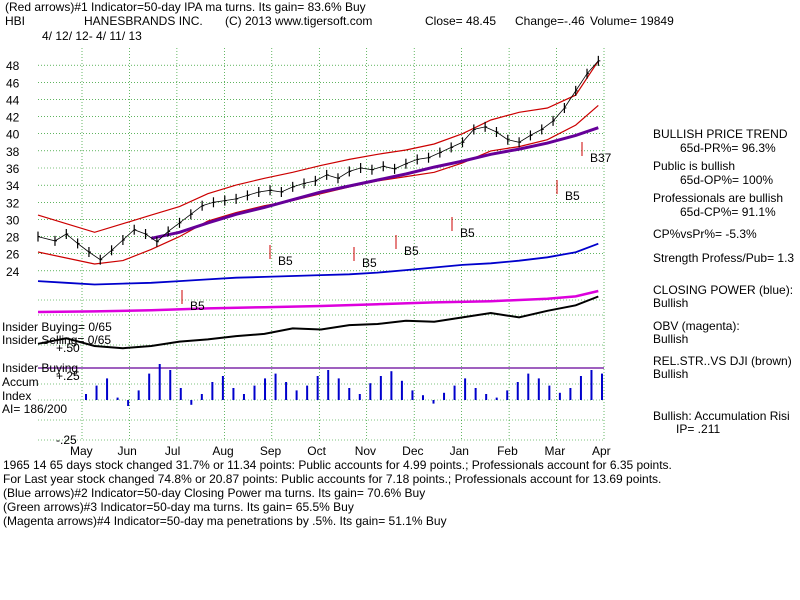 The height and width of the screenshot is (600, 800). I want to click on ip-value: IP= .211, so click(698, 429).